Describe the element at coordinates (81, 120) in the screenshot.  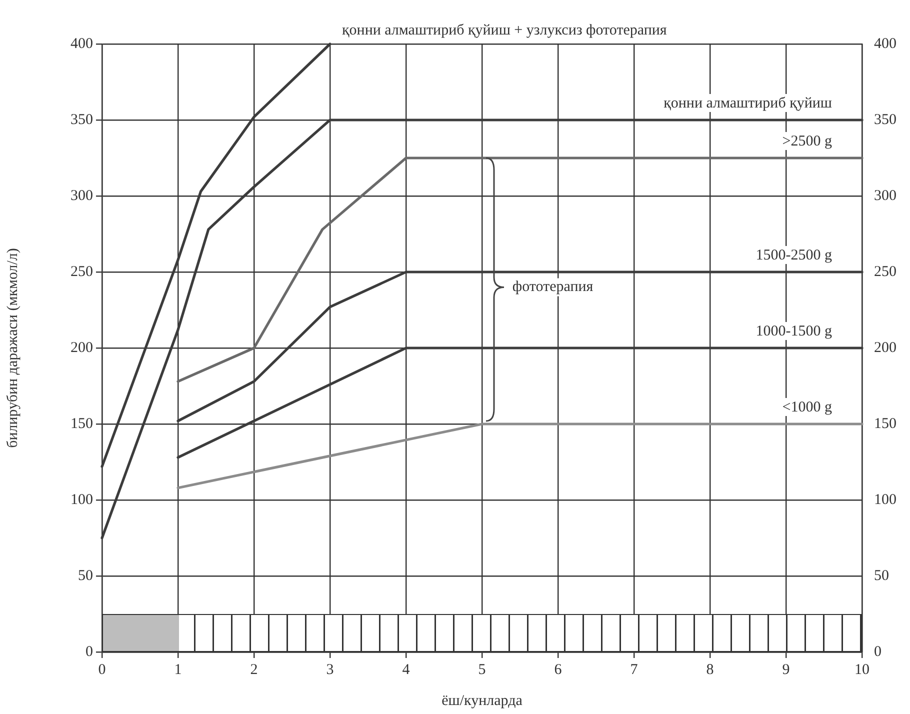
I see `y-tick-label: 350` at that location.